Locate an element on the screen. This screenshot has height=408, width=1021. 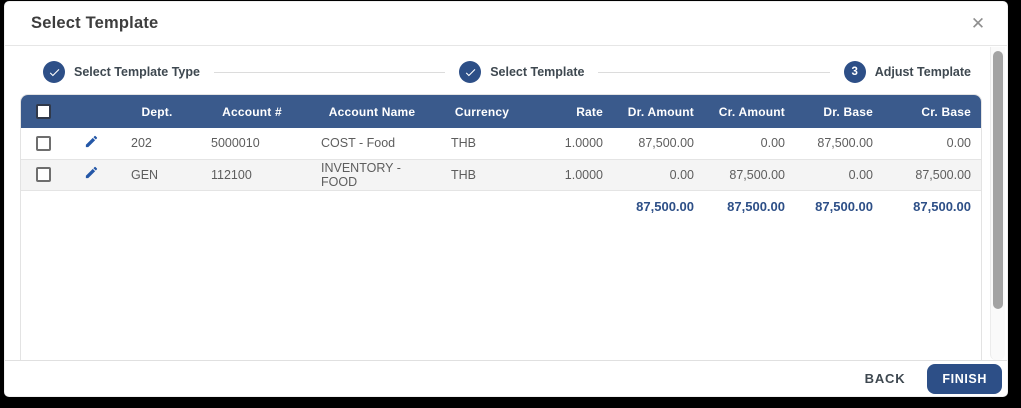
cell-account-name: COST - Food is located at coordinates (358, 143).